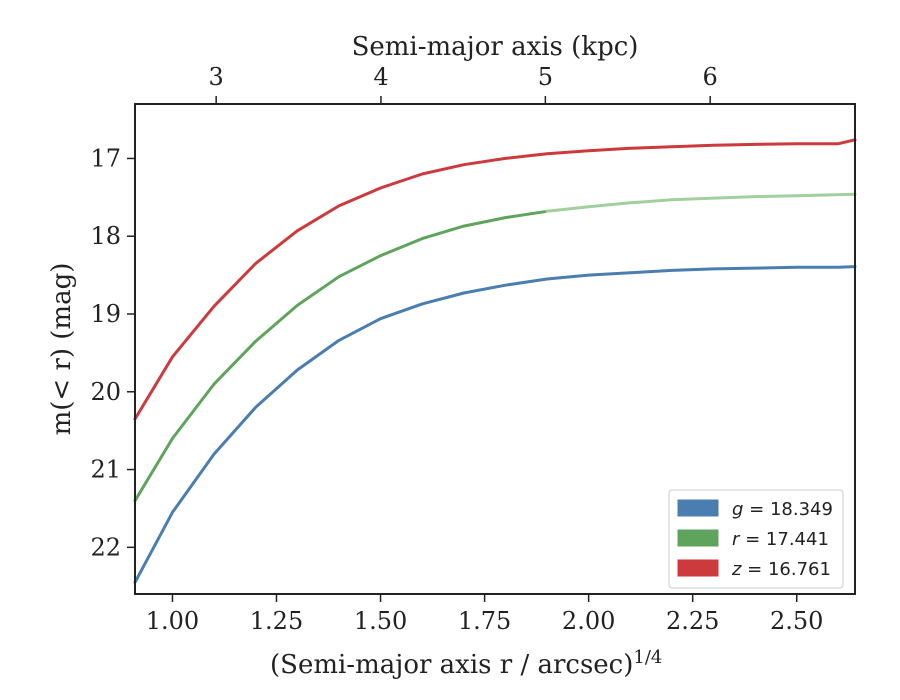 The height and width of the screenshot is (700, 900). I want to click on x-tick-label: 2.50, so click(796, 621).